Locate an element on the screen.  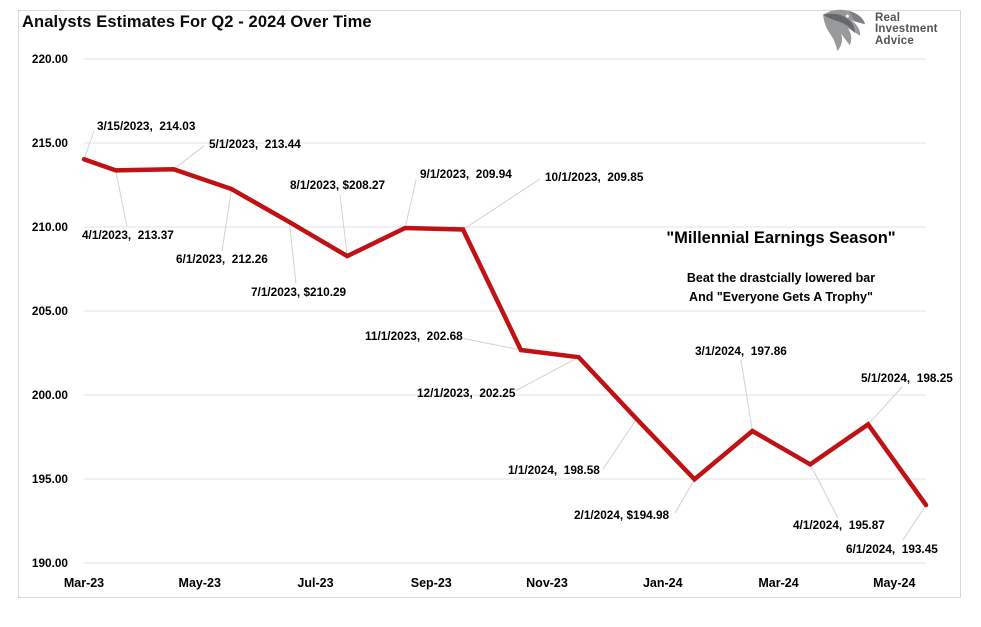
brand-line-1: Real is located at coordinates (888, 17).